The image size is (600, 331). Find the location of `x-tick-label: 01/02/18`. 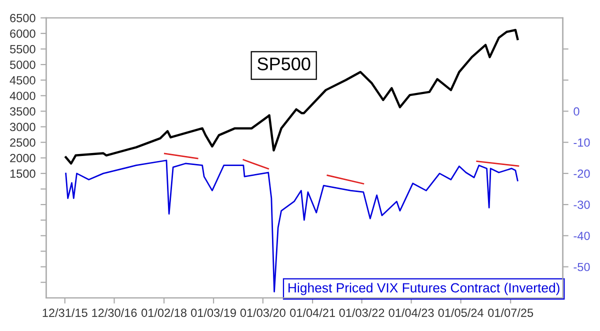

x-tick-label: 01/02/18 is located at coordinates (164, 312).